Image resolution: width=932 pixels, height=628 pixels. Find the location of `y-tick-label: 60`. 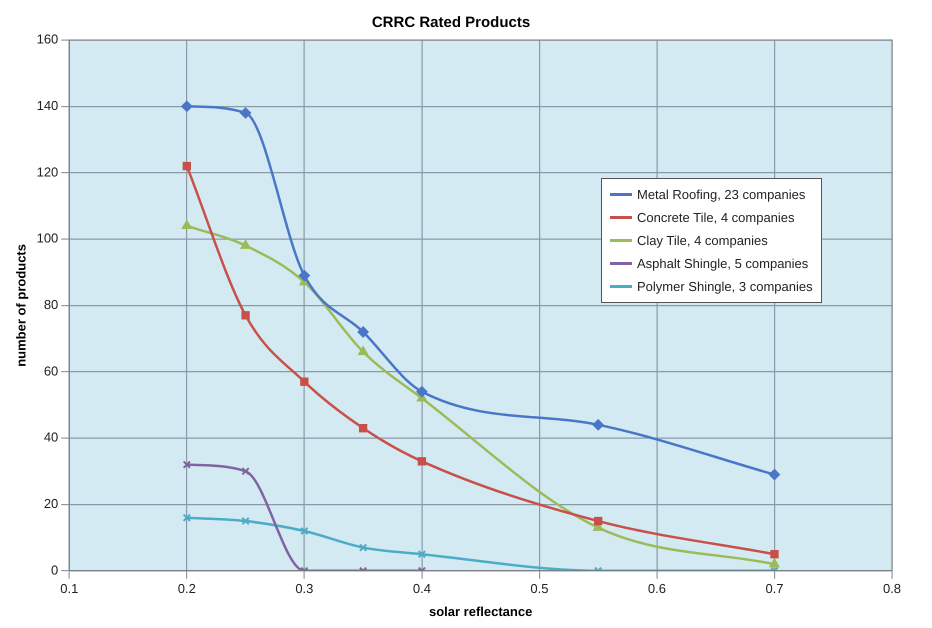

y-tick-label: 60 is located at coordinates (51, 370).